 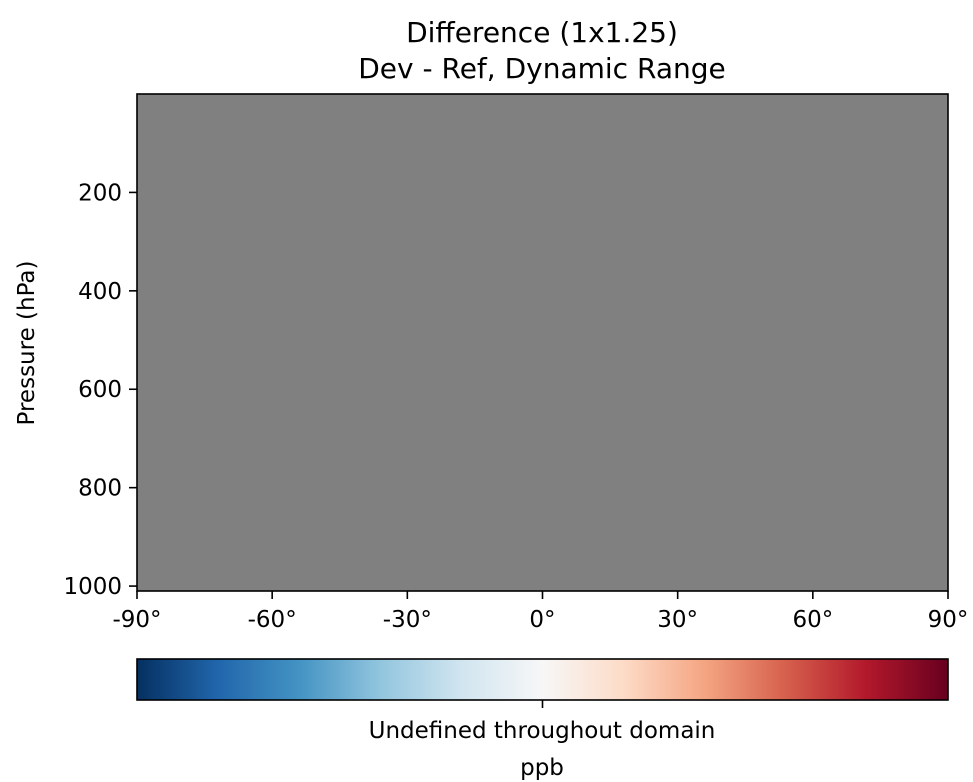 I want to click on chart-title-line2: Dev - Ref, Dynamic Range, so click(x=541, y=68).